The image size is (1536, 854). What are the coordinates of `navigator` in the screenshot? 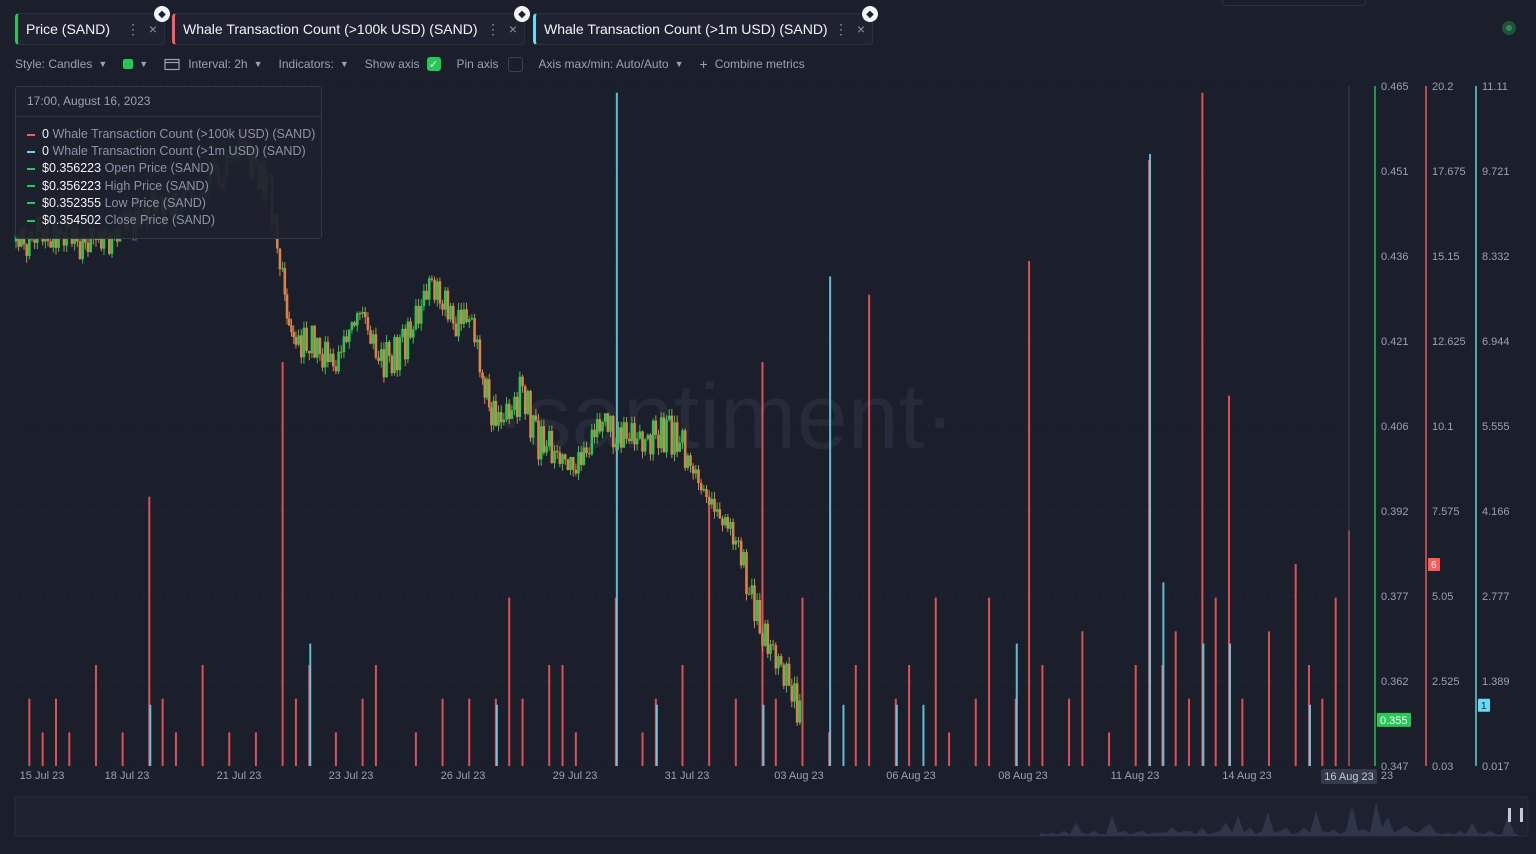 It's located at (771, 816).